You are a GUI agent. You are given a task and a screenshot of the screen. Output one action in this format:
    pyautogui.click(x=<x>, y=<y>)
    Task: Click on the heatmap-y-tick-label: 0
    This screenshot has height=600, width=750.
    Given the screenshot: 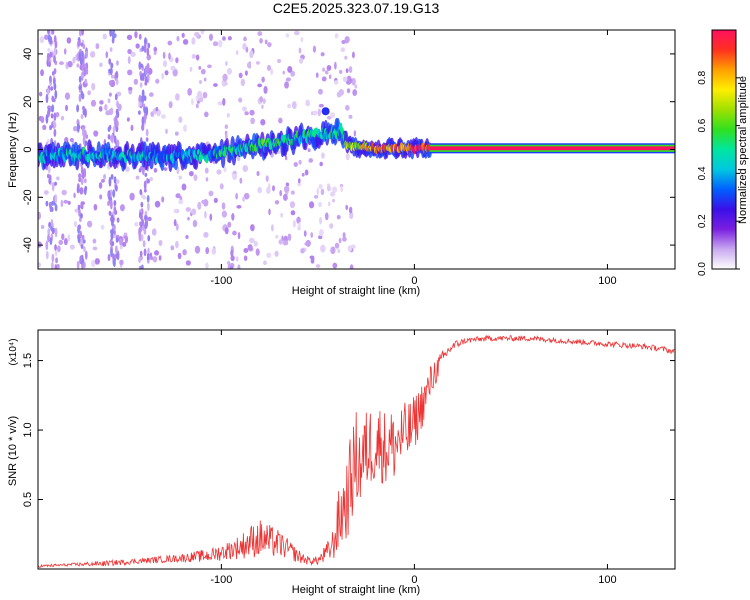 What is the action you would take?
    pyautogui.click(x=28, y=149)
    